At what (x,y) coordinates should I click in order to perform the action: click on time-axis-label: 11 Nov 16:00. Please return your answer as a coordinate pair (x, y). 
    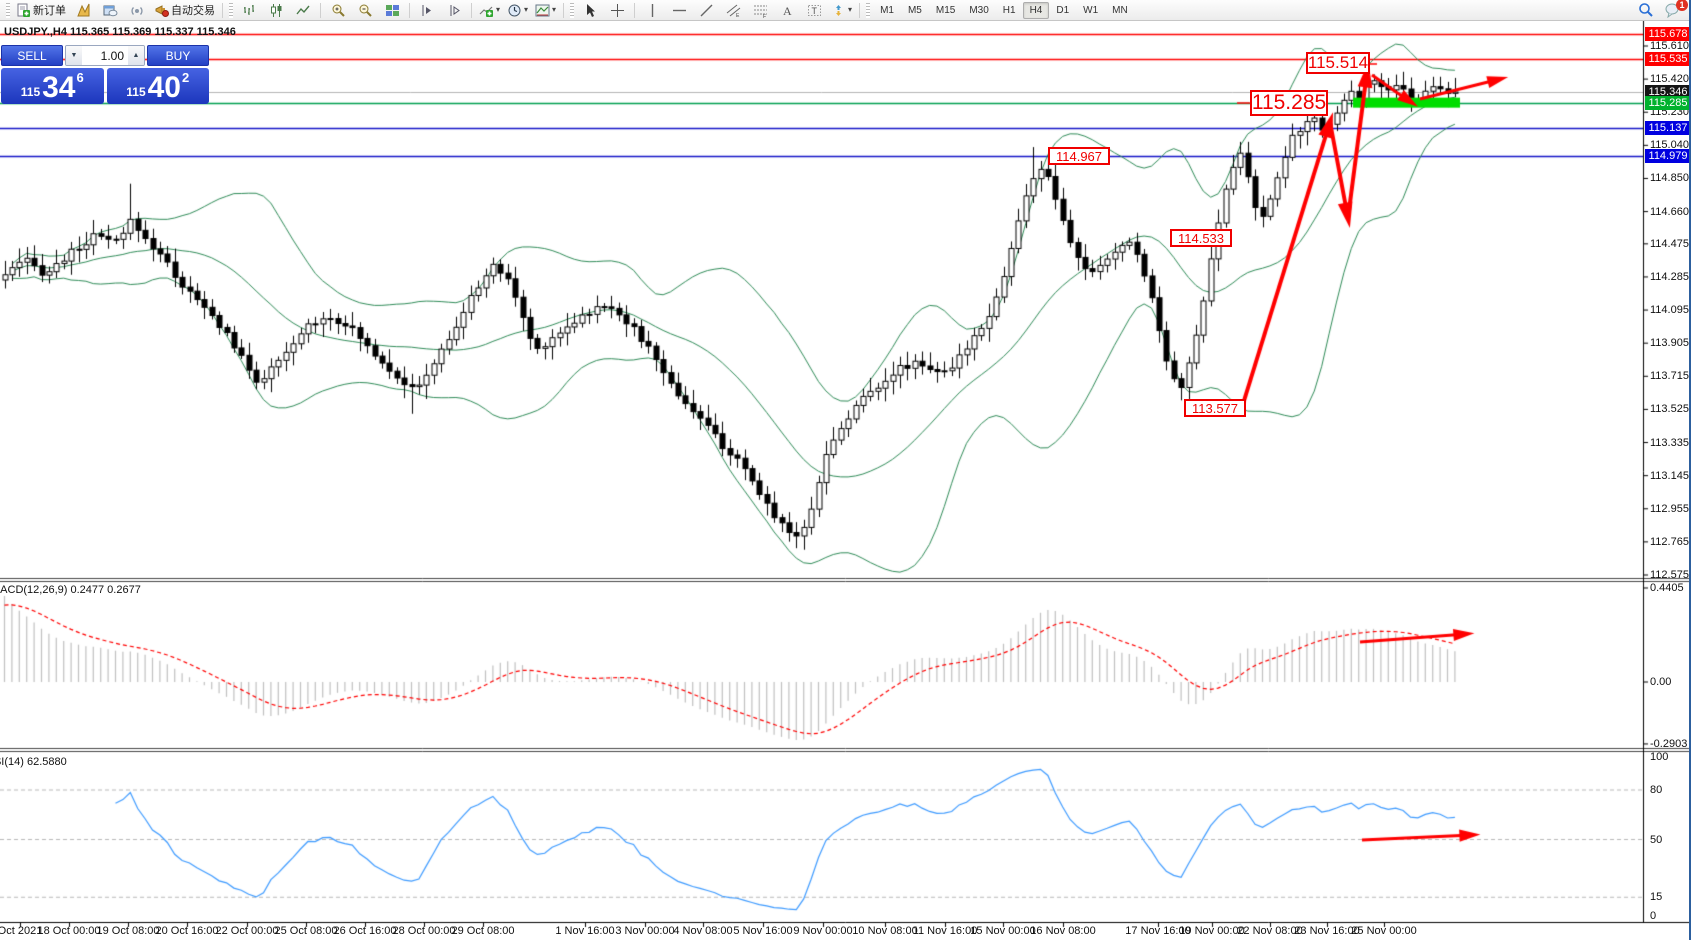
    Looking at the image, I should click on (945, 931).